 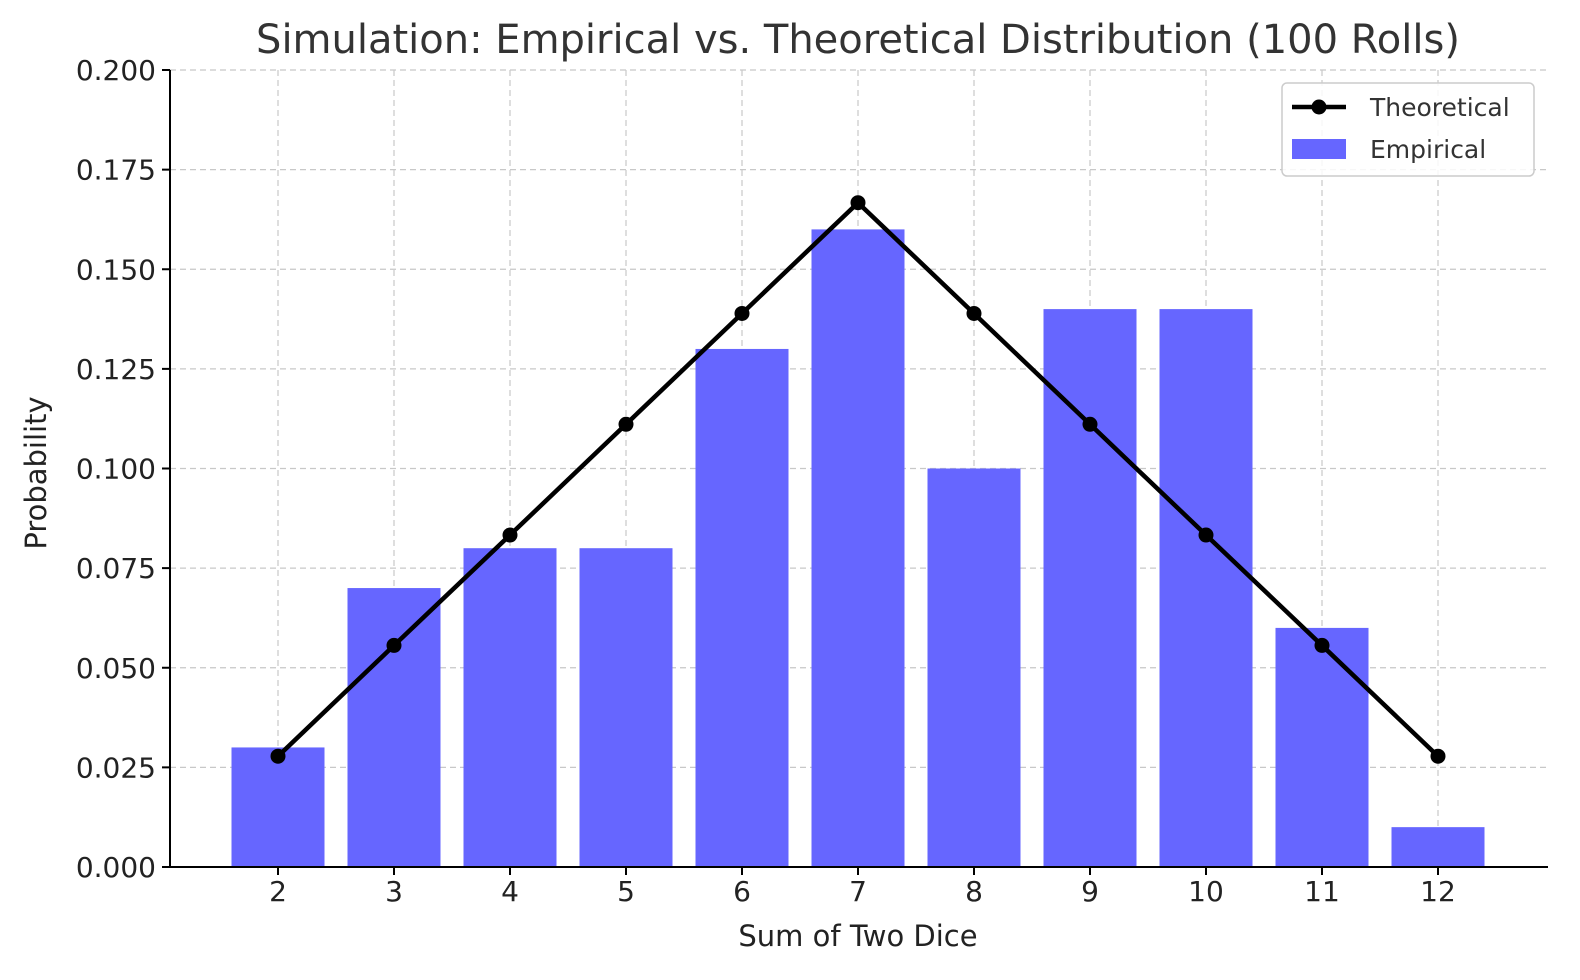 What do you see at coordinates (858, 891) in the screenshot?
I see `x-tick-label: 7` at bounding box center [858, 891].